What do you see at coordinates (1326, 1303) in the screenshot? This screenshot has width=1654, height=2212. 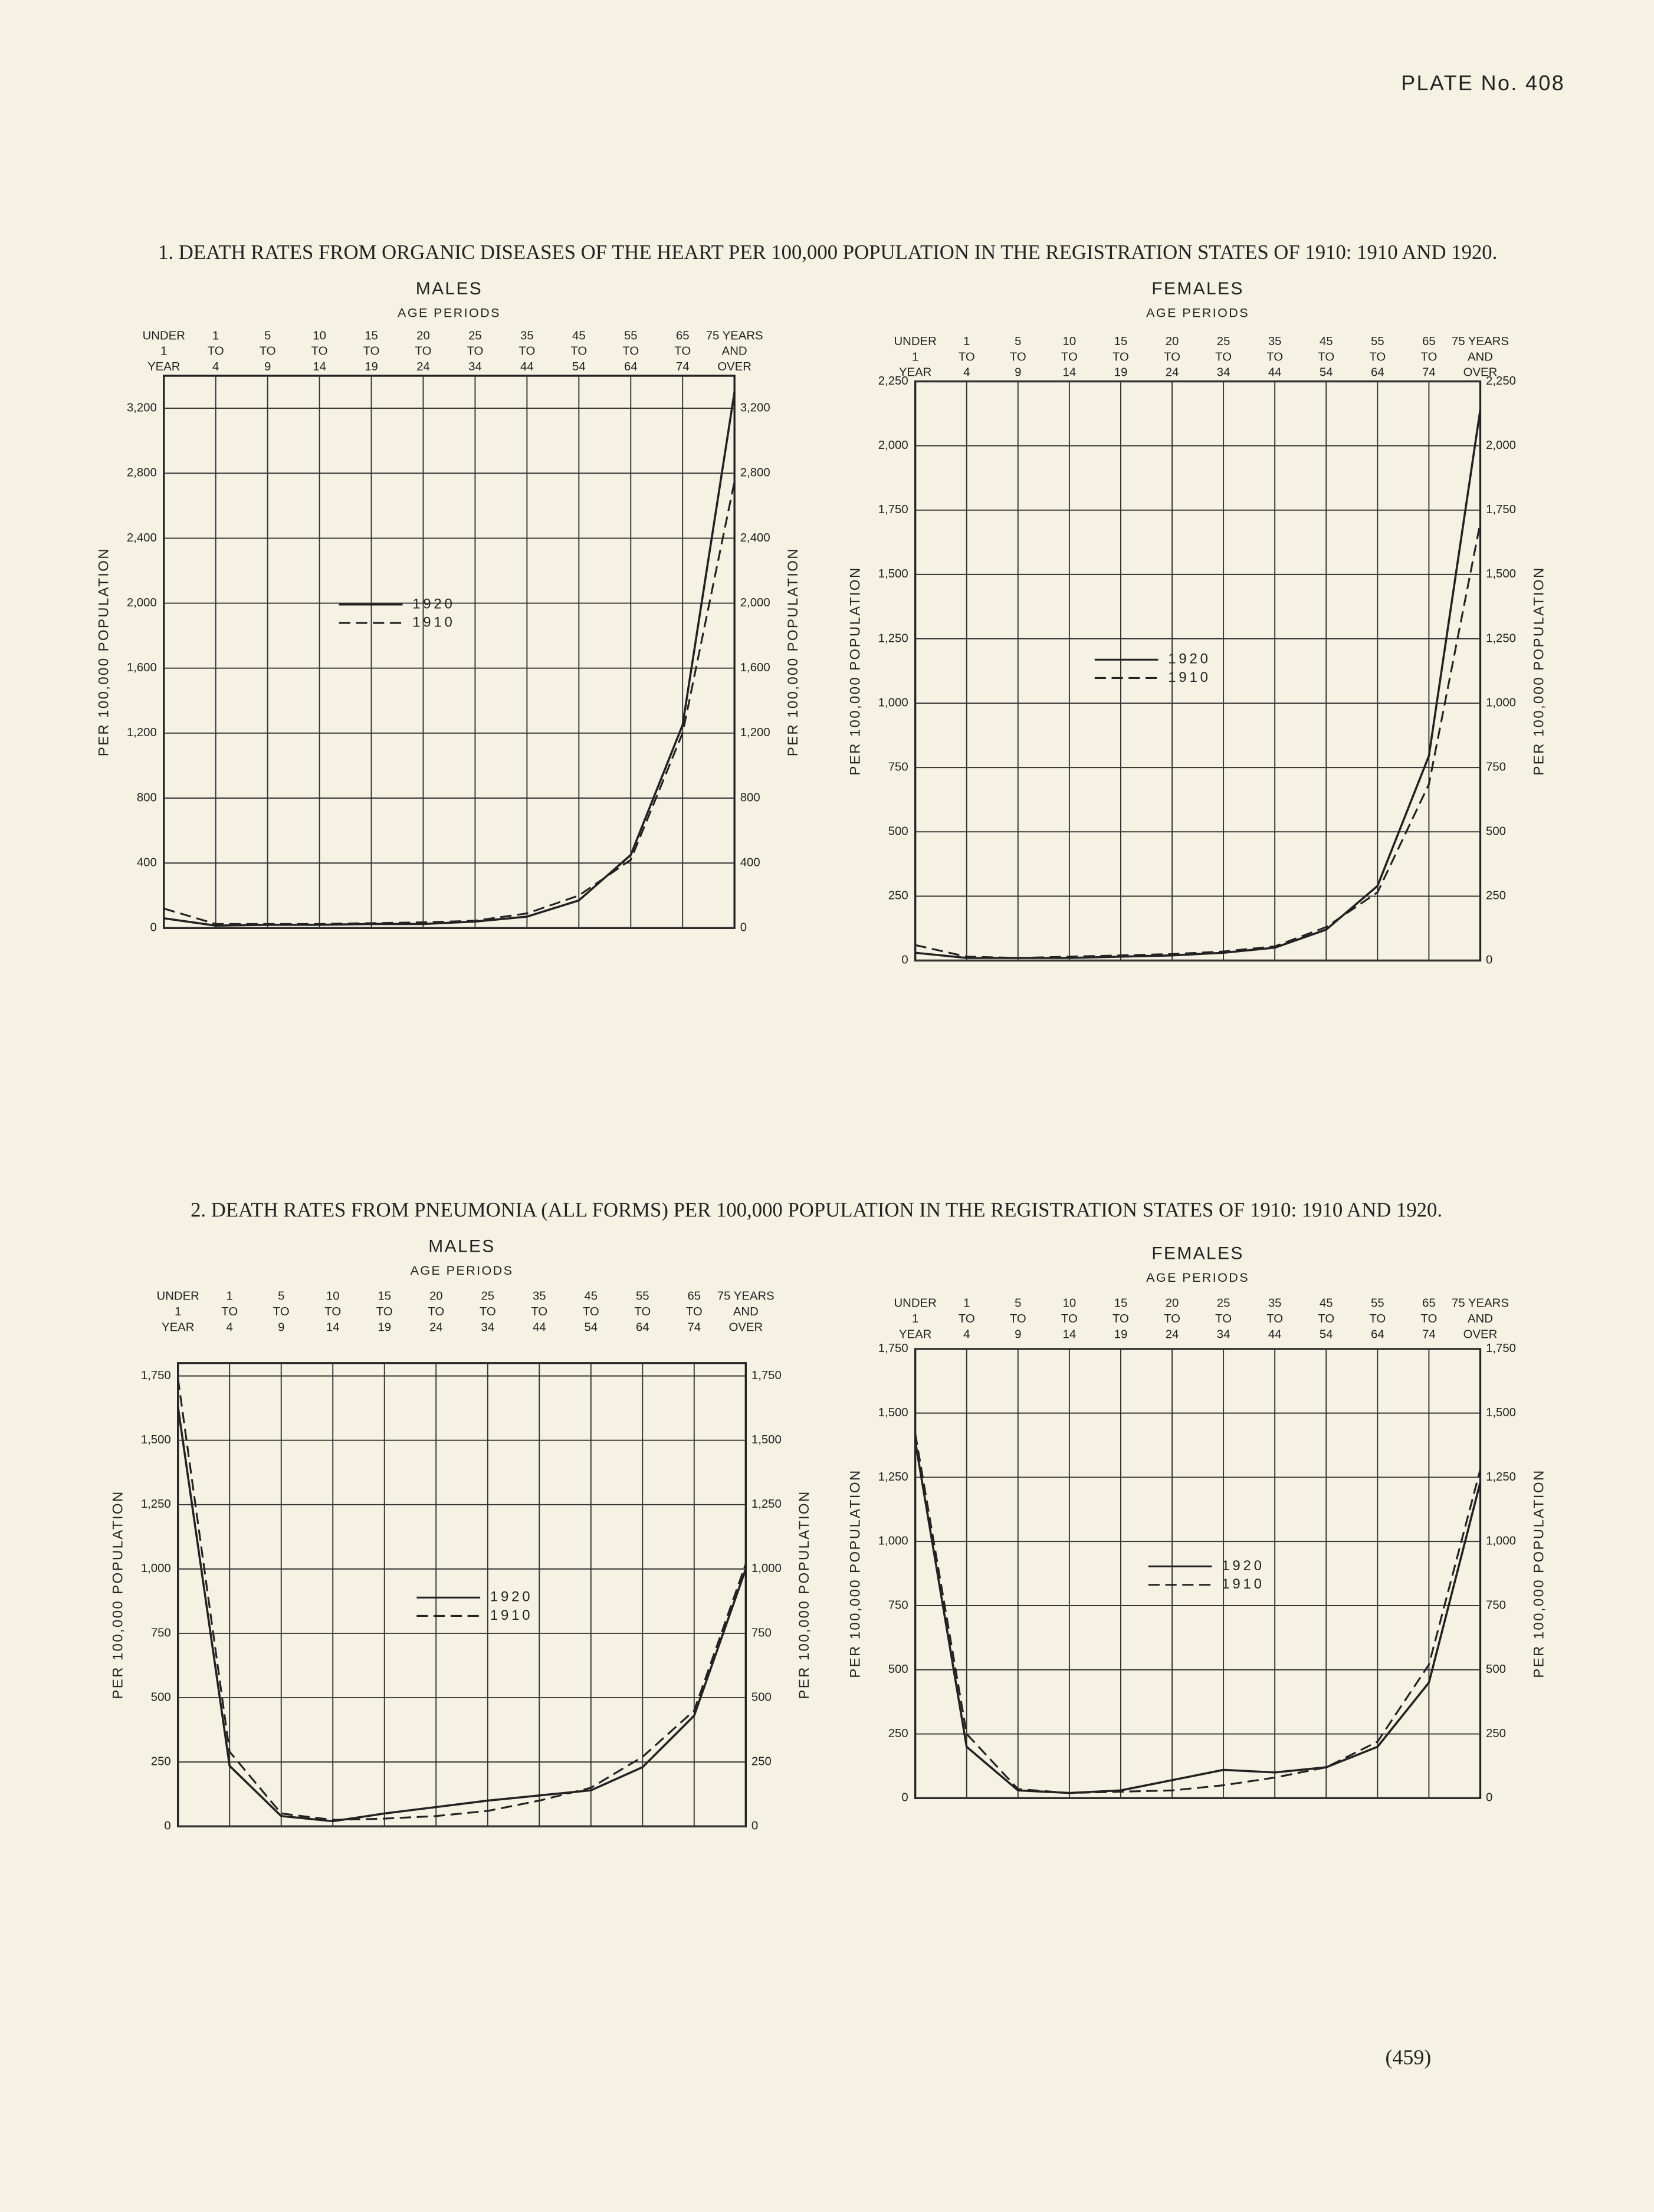 I see `x-tick-label: 45` at bounding box center [1326, 1303].